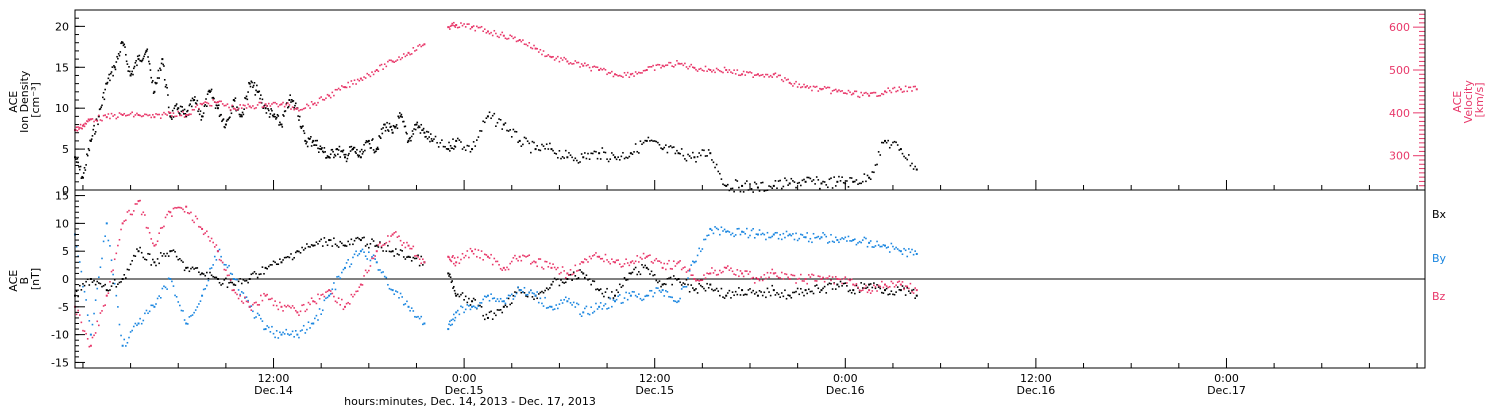 The height and width of the screenshot is (410, 1500). Describe the element at coordinates (1399, 156) in the screenshot. I see `velocity-tick-label: 300` at that location.